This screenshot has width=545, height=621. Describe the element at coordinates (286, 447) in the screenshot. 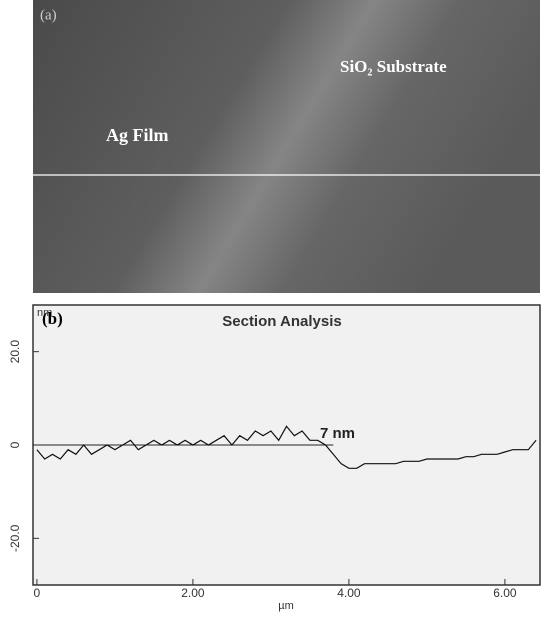

I see `profile-line` at that location.